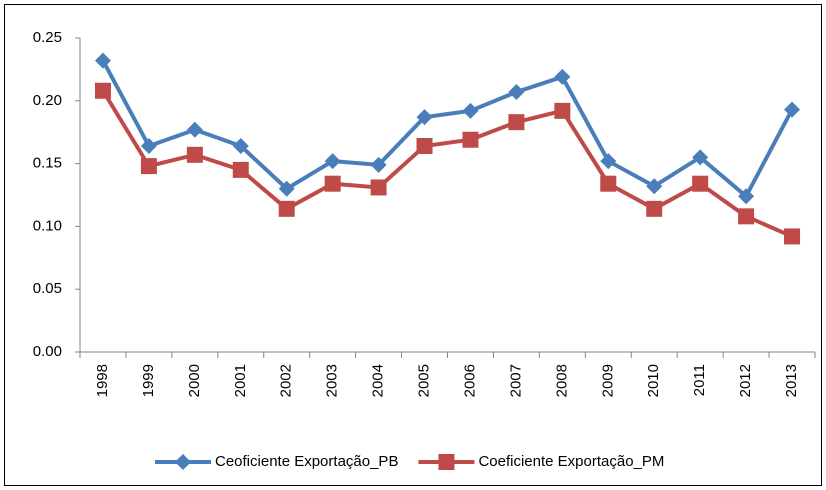  I want to click on x-tick-label: 2003, so click(332, 380).